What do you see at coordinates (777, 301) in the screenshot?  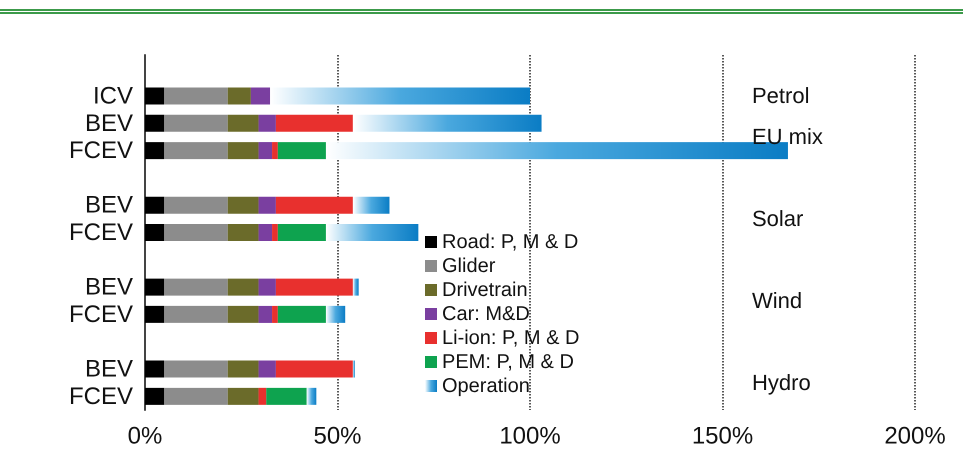 I see `annotation: Wind` at bounding box center [777, 301].